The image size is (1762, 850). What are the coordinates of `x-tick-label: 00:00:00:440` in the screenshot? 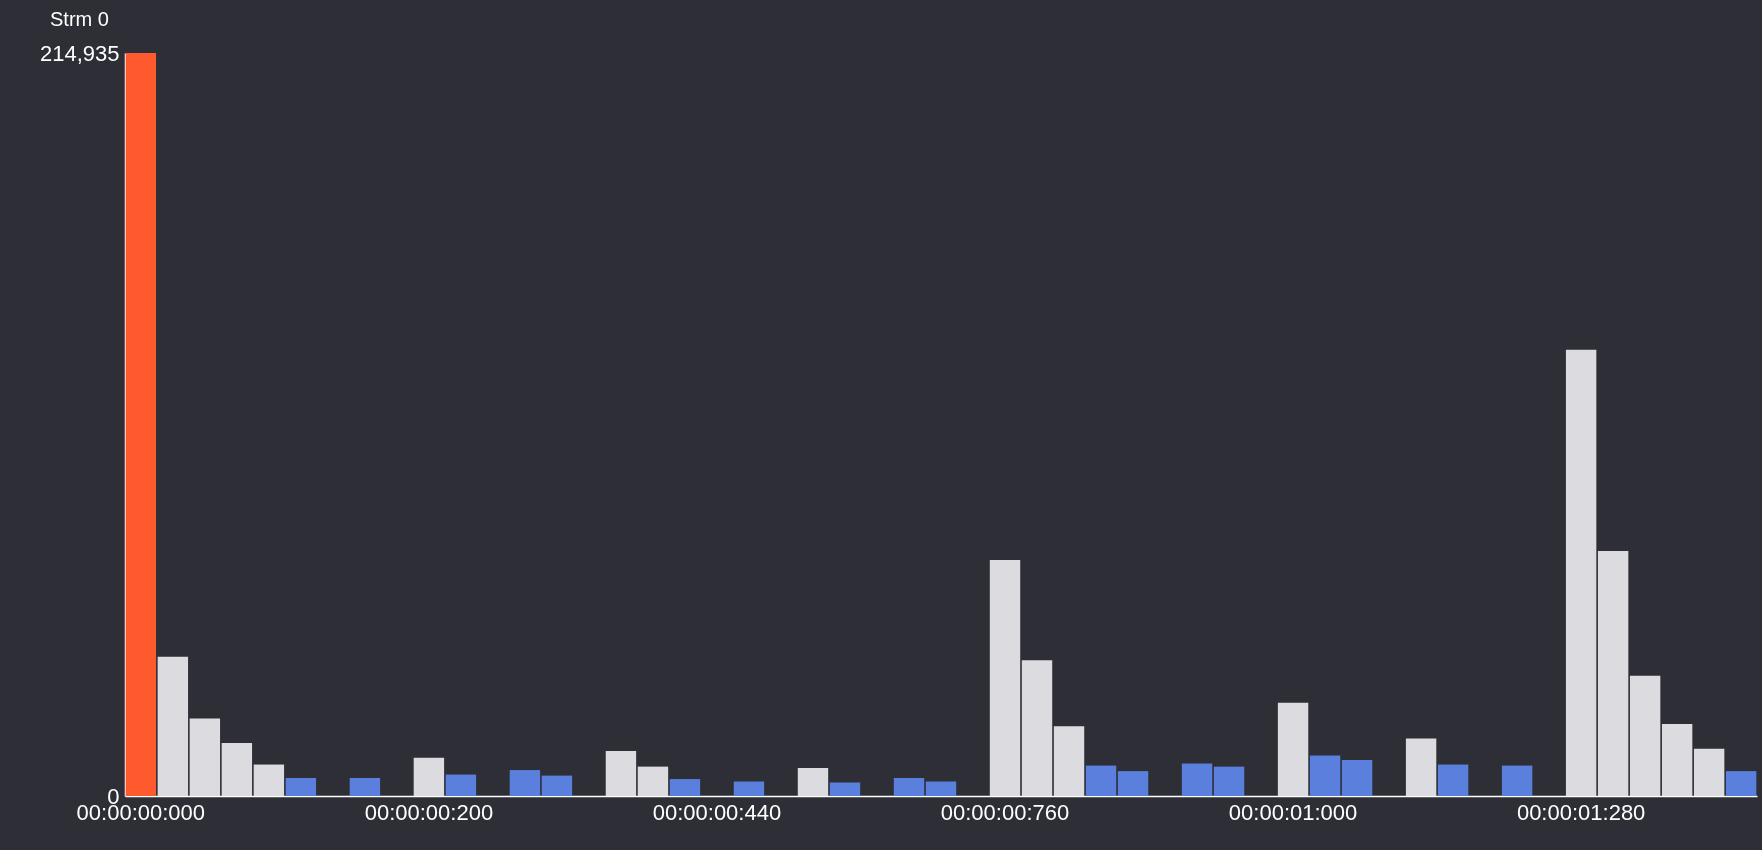 It's located at (717, 812).